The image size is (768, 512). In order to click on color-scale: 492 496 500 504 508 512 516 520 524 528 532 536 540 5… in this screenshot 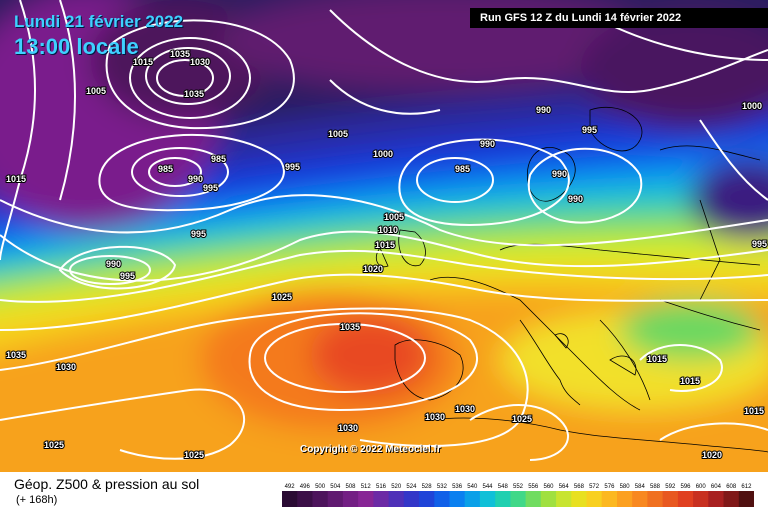, I will do `click(518, 495)`.